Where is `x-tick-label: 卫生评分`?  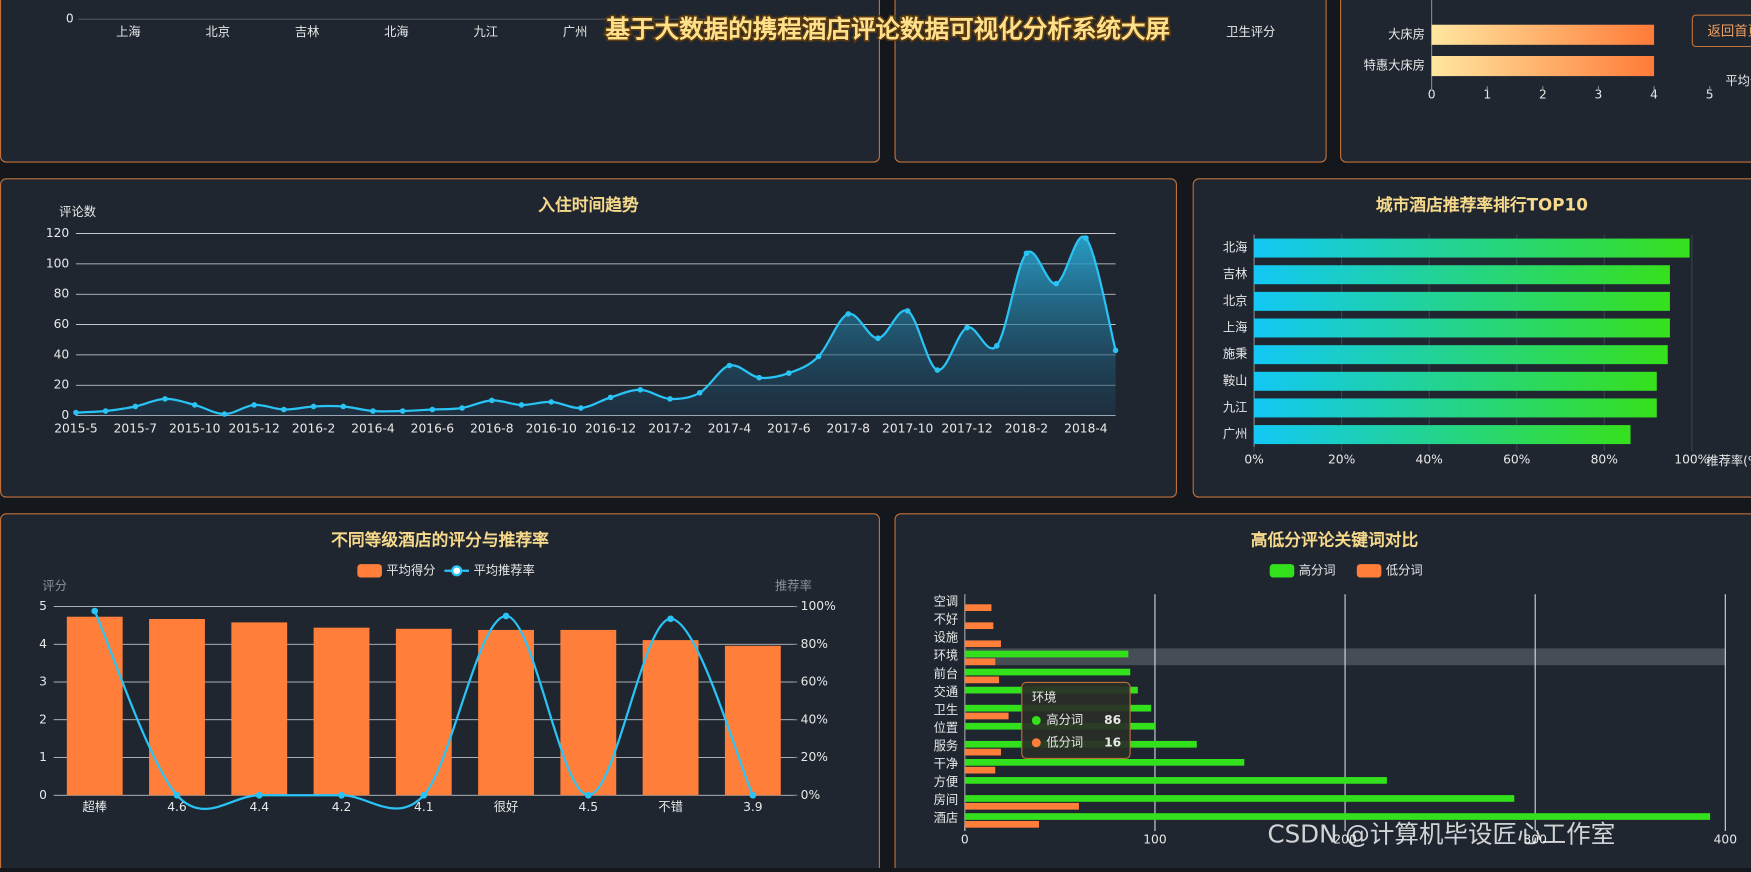
x-tick-label: 卫生评分 is located at coordinates (1250, 32).